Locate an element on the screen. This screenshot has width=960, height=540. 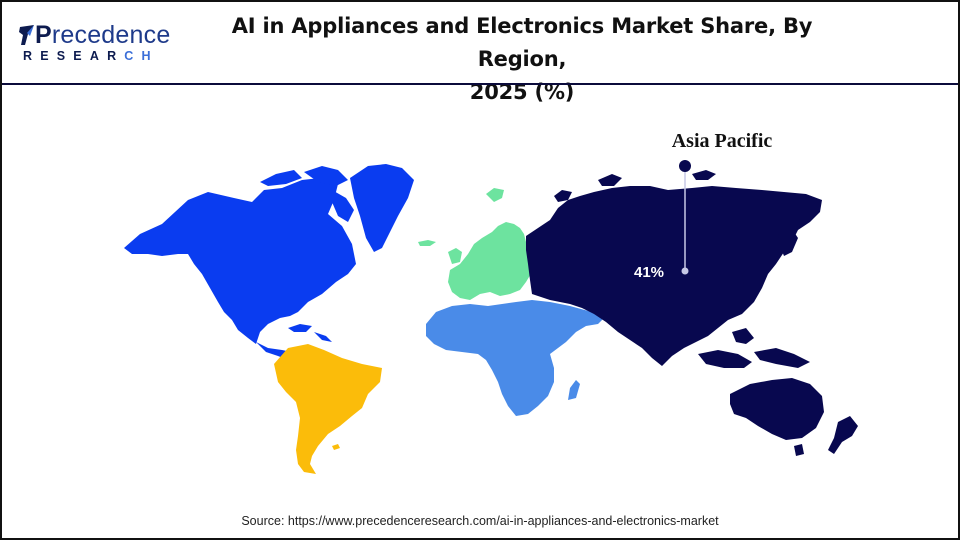
precedence-research-logo: Precedence RESEARCH is located at coordinates (94, 44).